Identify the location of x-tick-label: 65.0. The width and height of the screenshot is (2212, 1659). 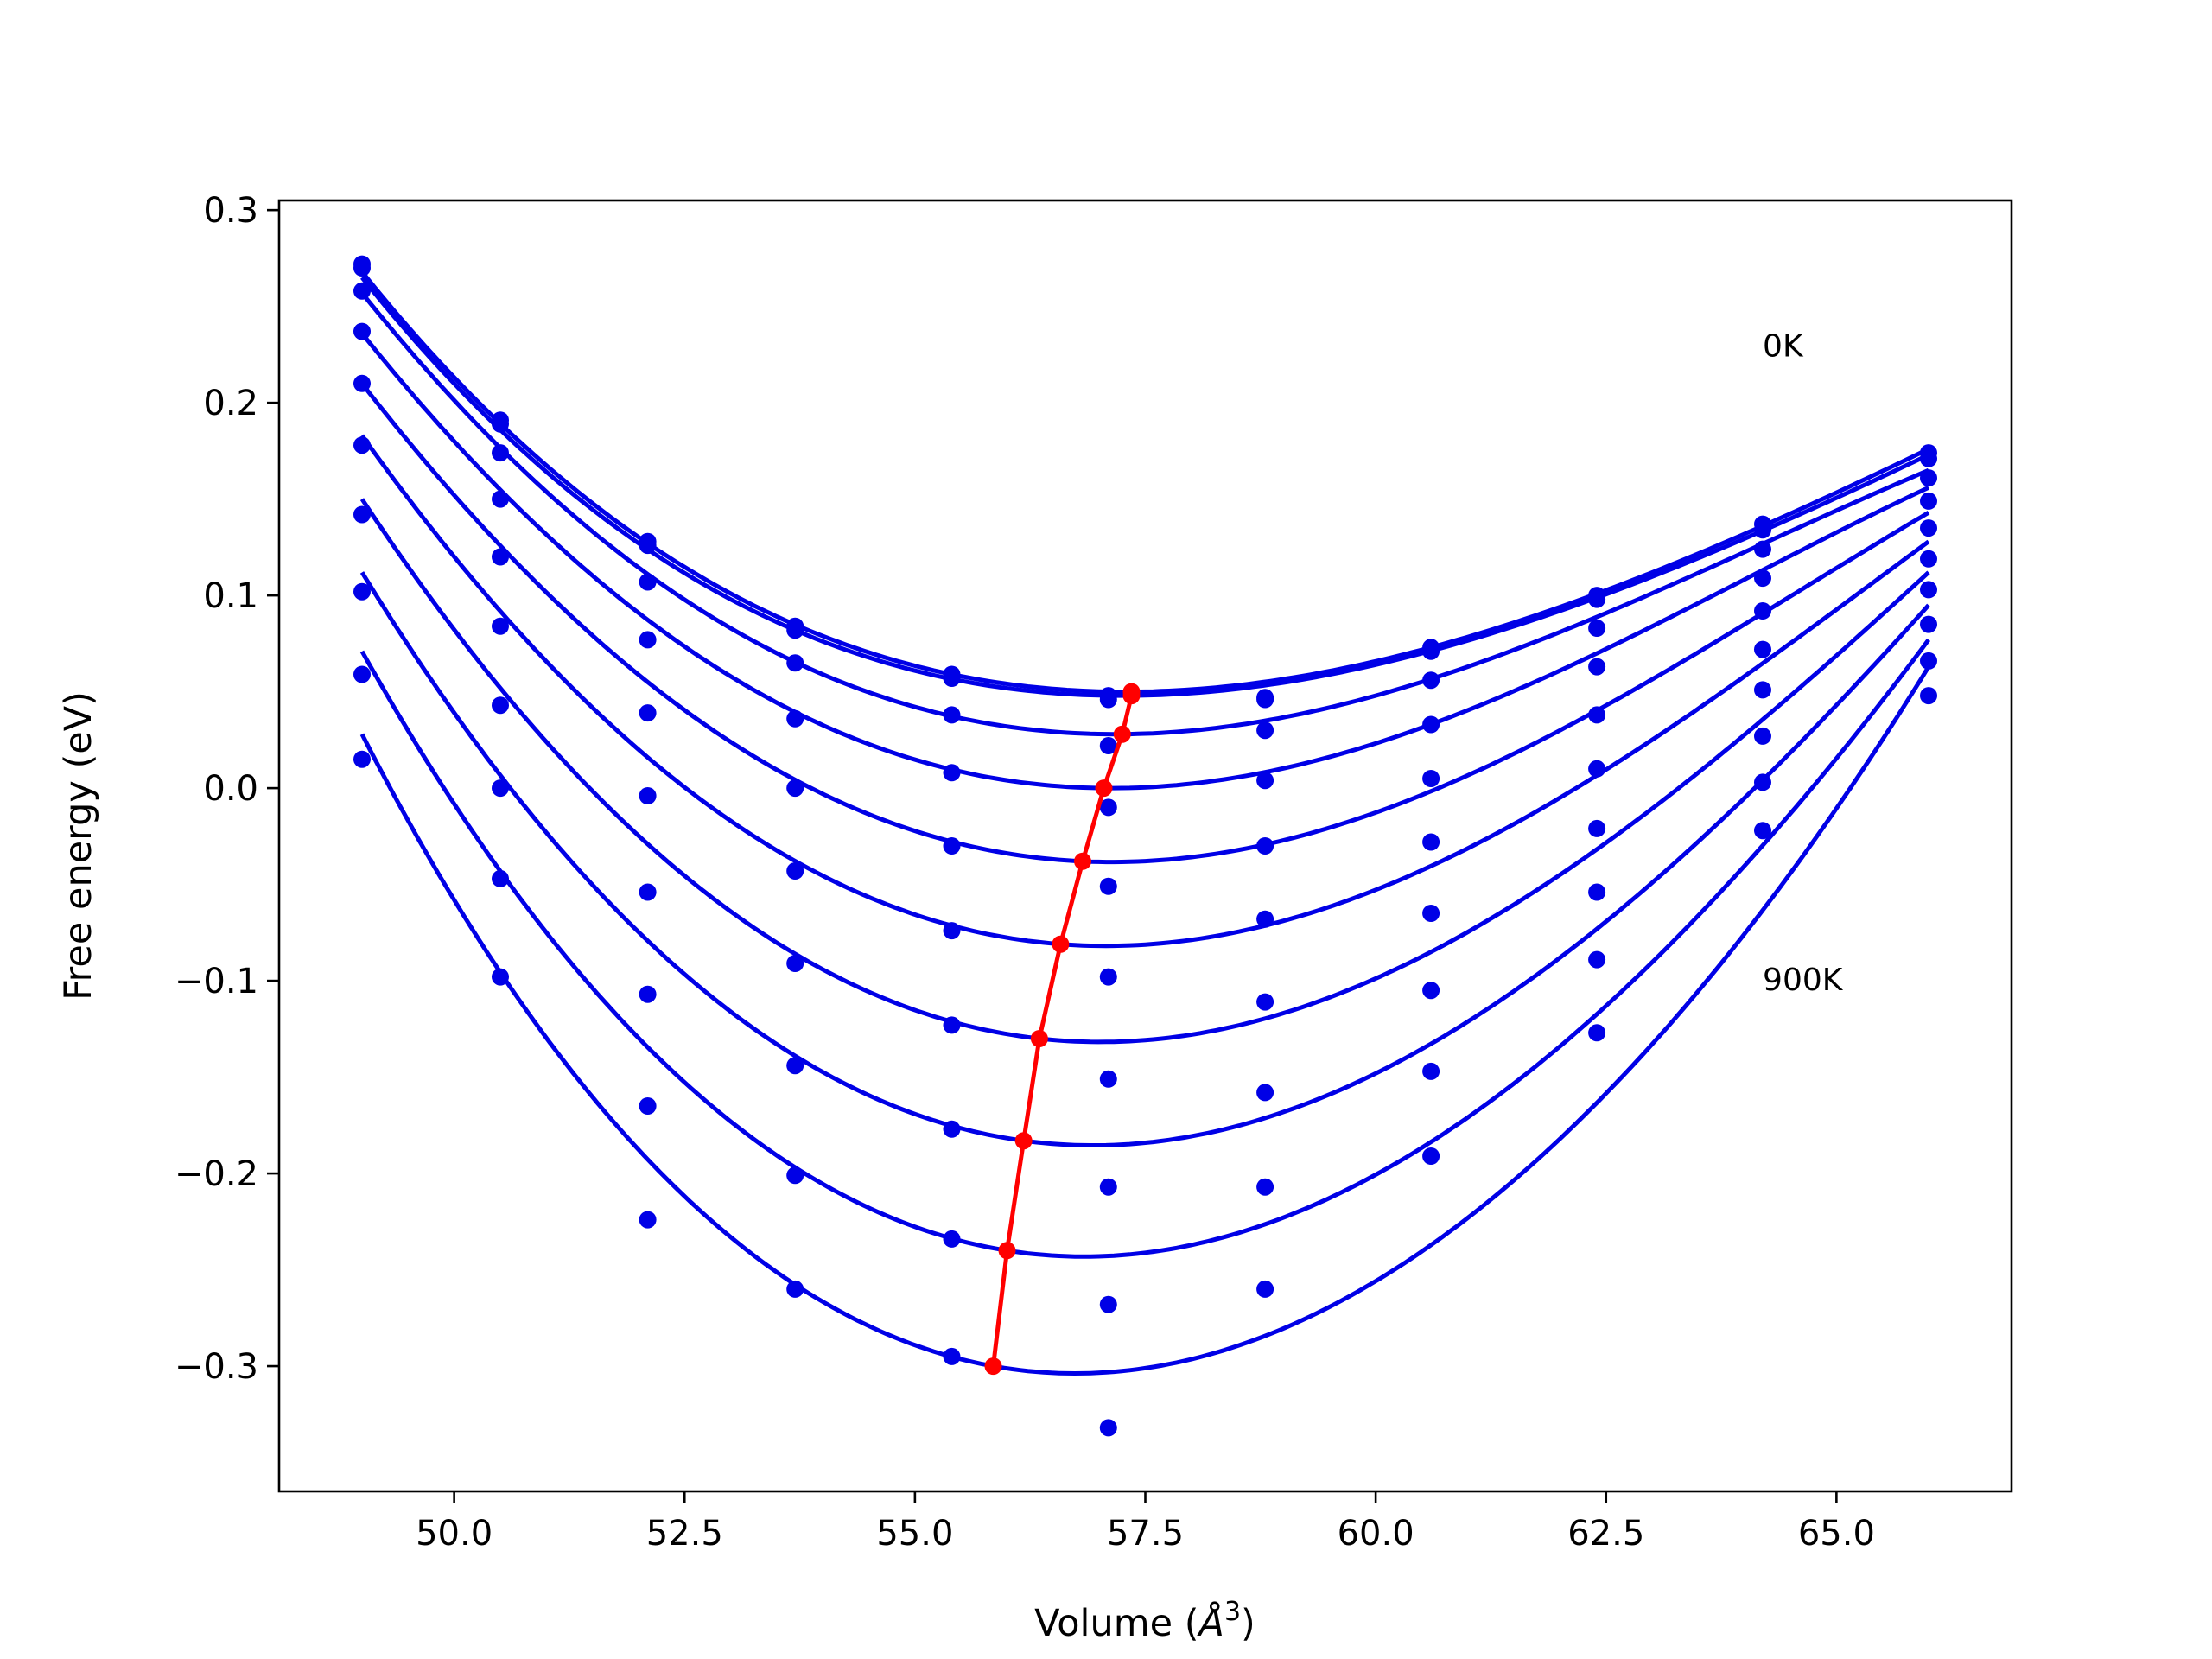
(1836, 1534).